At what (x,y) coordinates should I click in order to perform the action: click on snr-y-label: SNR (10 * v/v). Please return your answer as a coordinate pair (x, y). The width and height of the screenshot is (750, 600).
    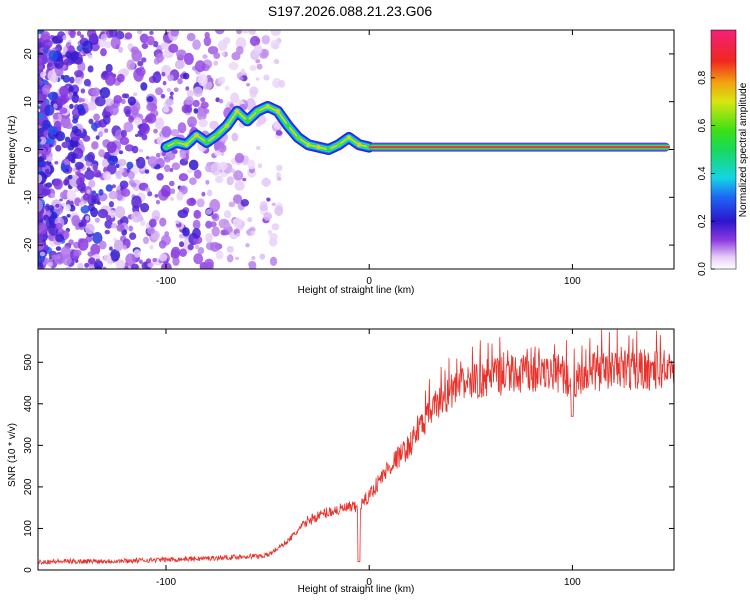
    Looking at the image, I should click on (12, 455).